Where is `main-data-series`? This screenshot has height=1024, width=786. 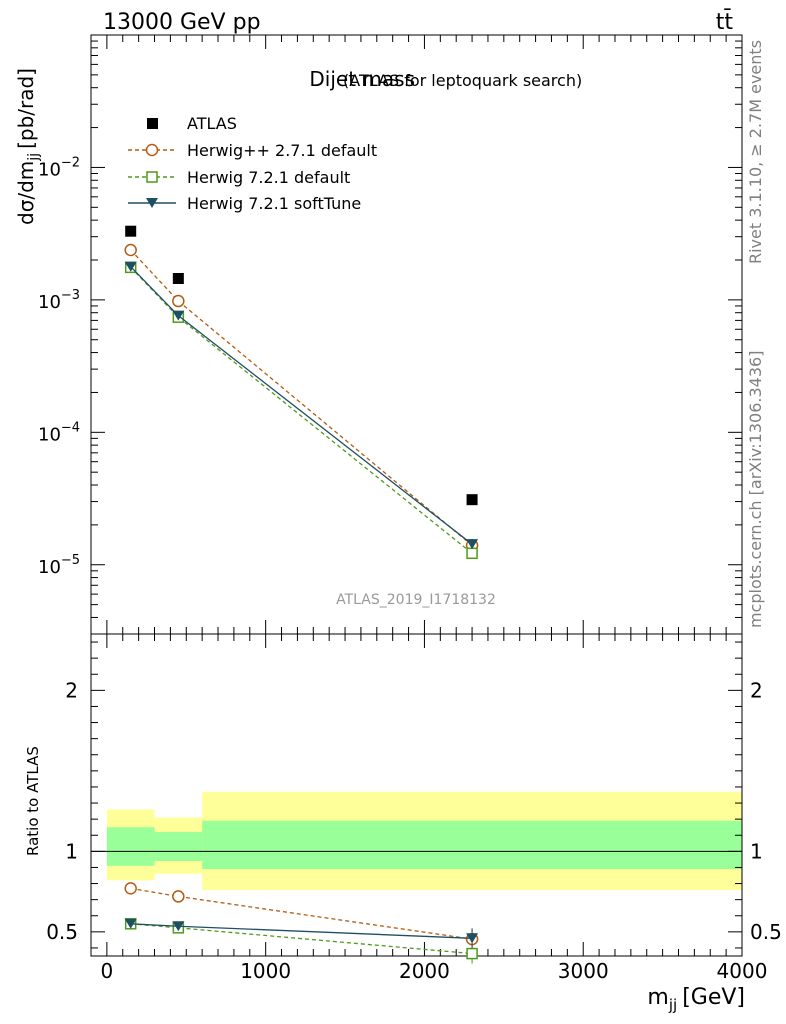 main-data-series is located at coordinates (301, 392).